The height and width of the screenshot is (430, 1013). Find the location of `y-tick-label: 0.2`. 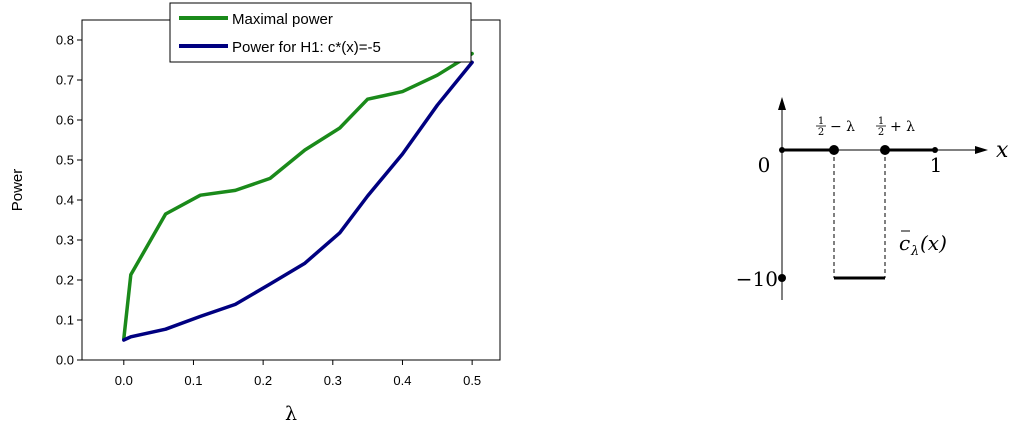

y-tick-label: 0.2 is located at coordinates (65, 280).